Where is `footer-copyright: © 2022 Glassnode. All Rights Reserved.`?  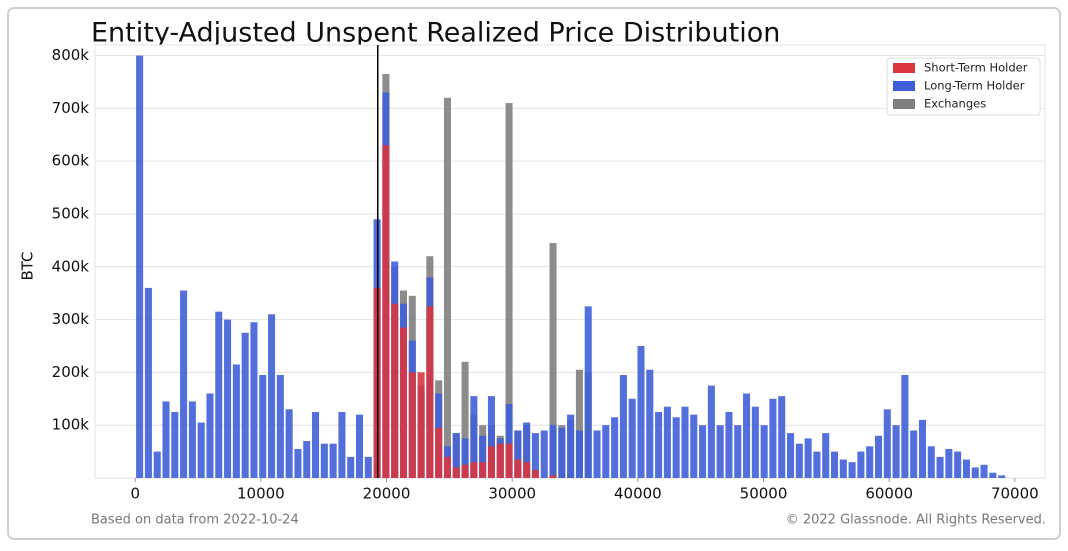
footer-copyright: © 2022 Glassnode. All Rights Reserved. is located at coordinates (916, 520).